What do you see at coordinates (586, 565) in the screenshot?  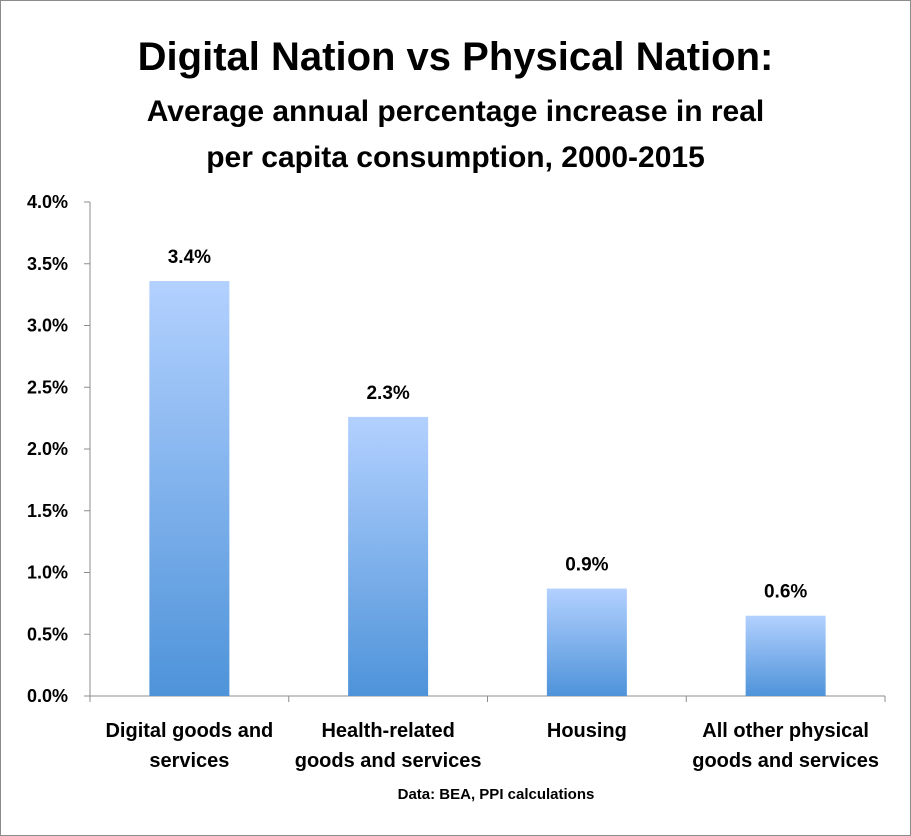 I see `data-label: 0.9%` at bounding box center [586, 565].